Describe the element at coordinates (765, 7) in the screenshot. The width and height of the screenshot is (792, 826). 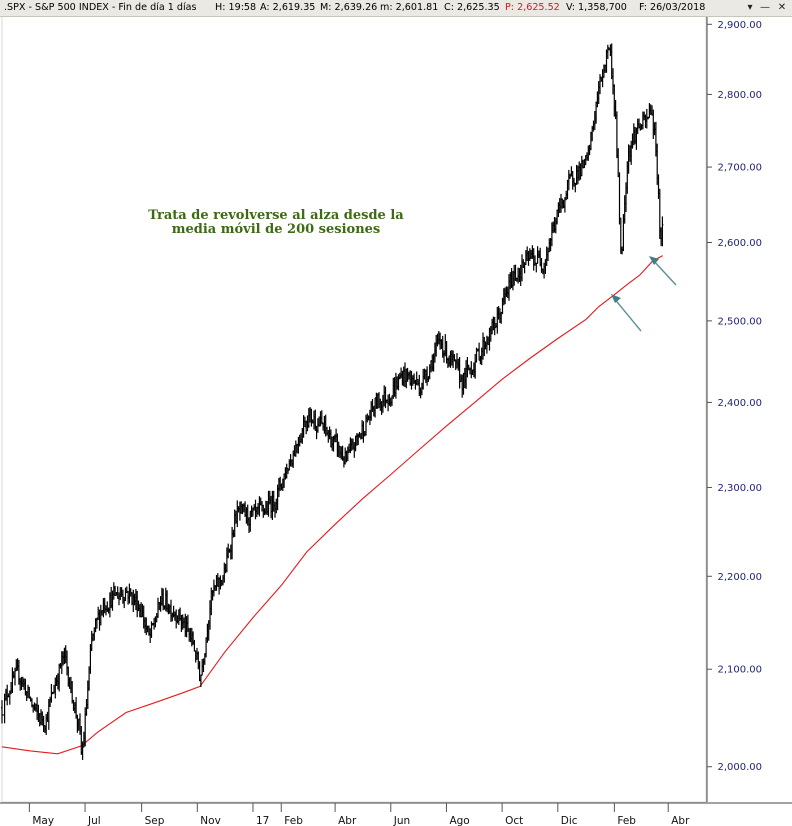
I see `minimize-icon: —` at that location.